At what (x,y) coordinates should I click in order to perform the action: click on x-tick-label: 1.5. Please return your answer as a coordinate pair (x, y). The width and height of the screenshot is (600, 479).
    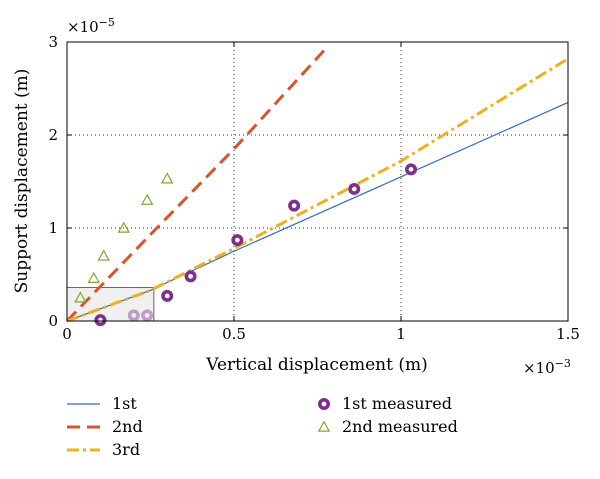
    Looking at the image, I should click on (568, 334).